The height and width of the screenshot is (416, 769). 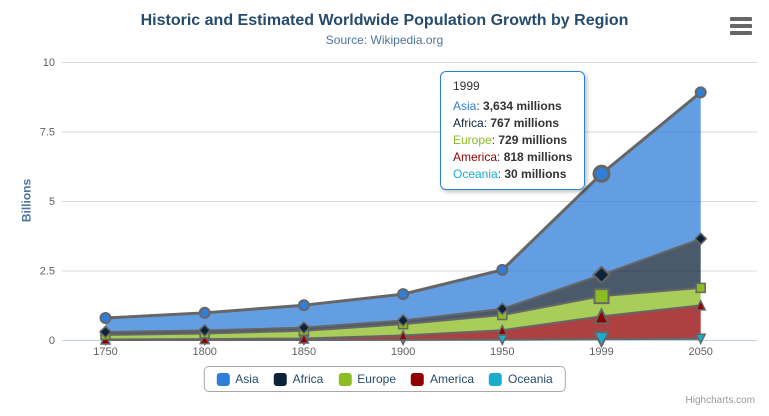 I want to click on marker-europe-2050, so click(x=700, y=288).